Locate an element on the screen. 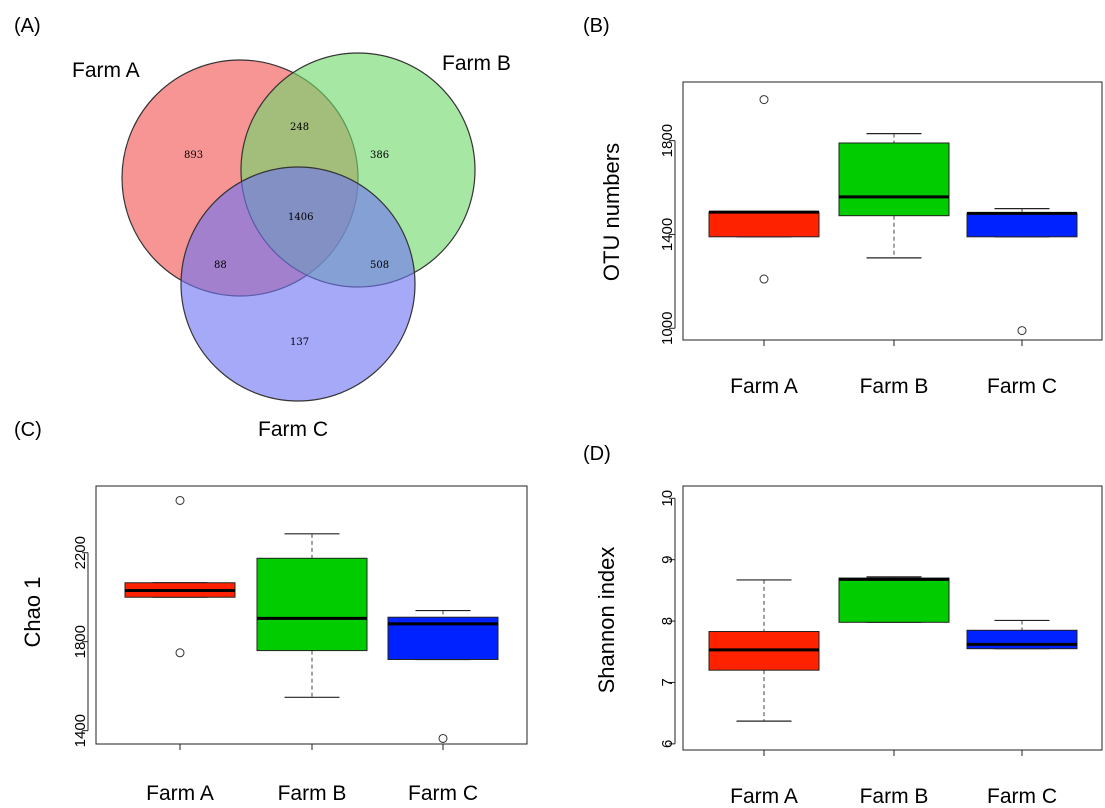 This screenshot has width=1105, height=808. venn-count-abc: 1406 is located at coordinates (300, 217).